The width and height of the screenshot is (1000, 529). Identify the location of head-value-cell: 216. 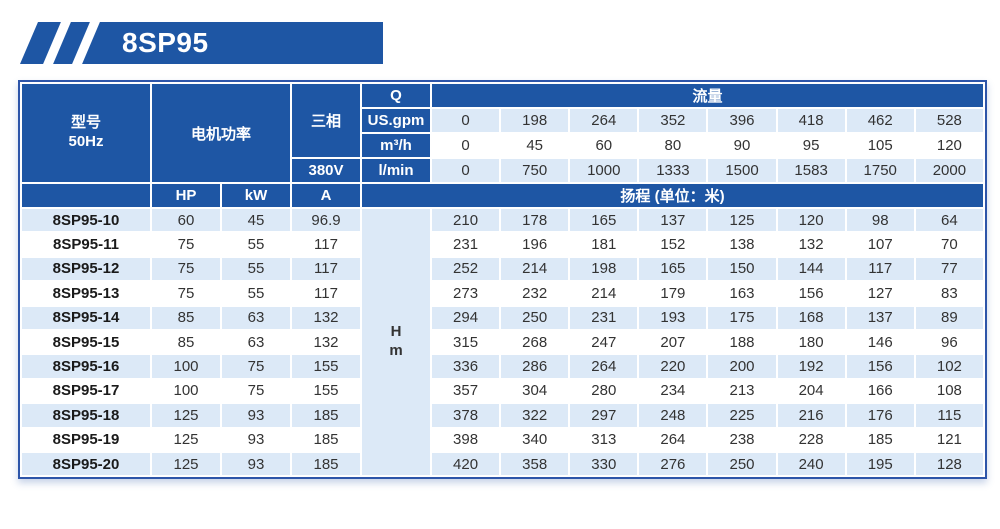
(811, 415).